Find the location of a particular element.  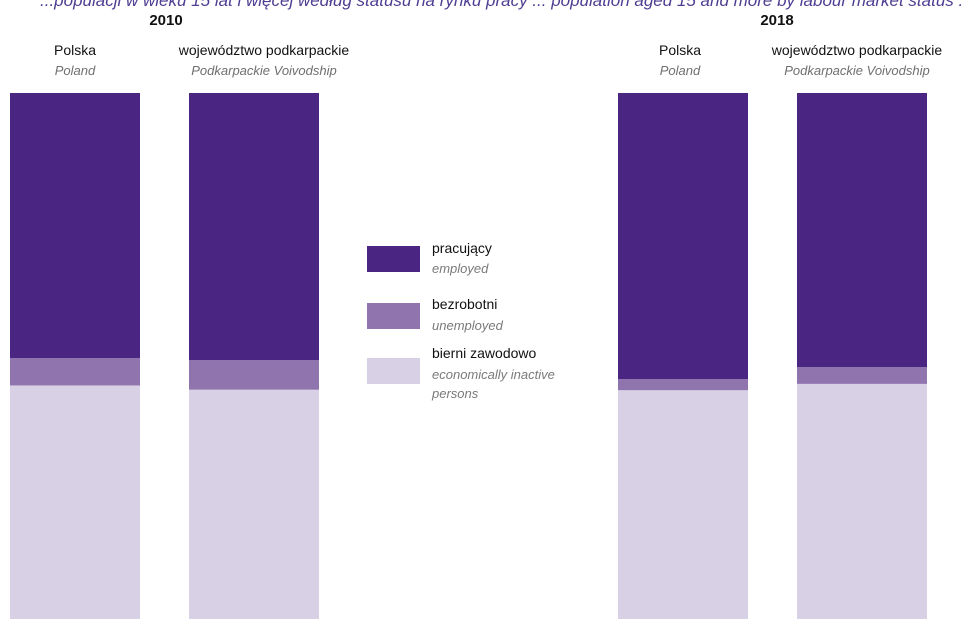

column-header-en-2010-podkarpackie: Podkarpackie Voivodship is located at coordinates (264, 70).